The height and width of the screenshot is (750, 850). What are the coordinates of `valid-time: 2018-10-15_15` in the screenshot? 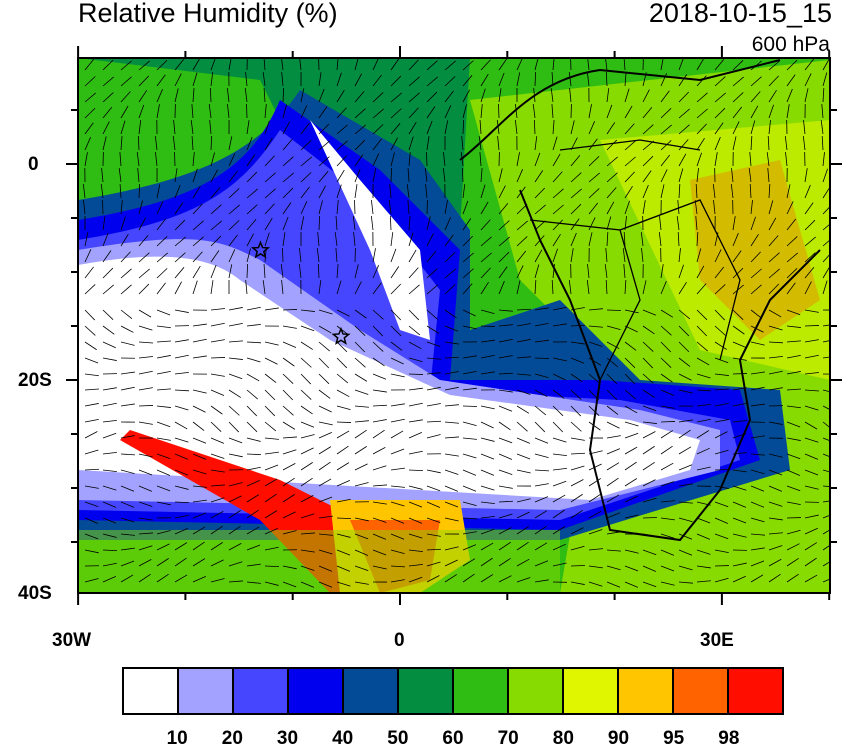 It's located at (740, 14).